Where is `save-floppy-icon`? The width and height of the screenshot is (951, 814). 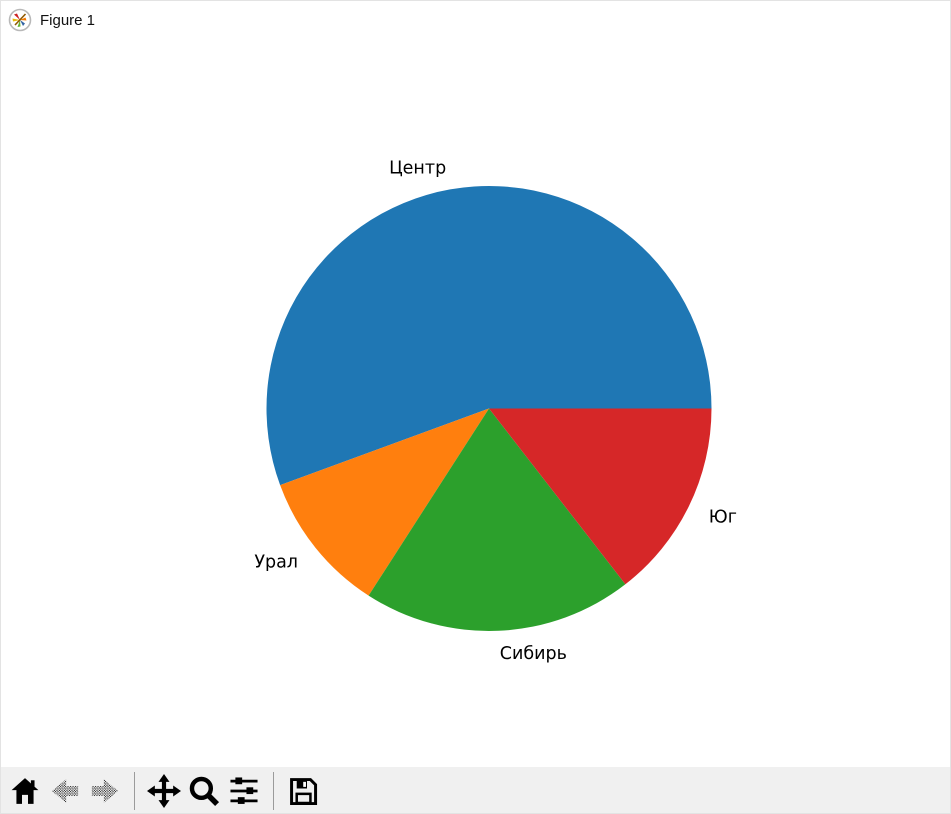 save-floppy-icon is located at coordinates (304, 792).